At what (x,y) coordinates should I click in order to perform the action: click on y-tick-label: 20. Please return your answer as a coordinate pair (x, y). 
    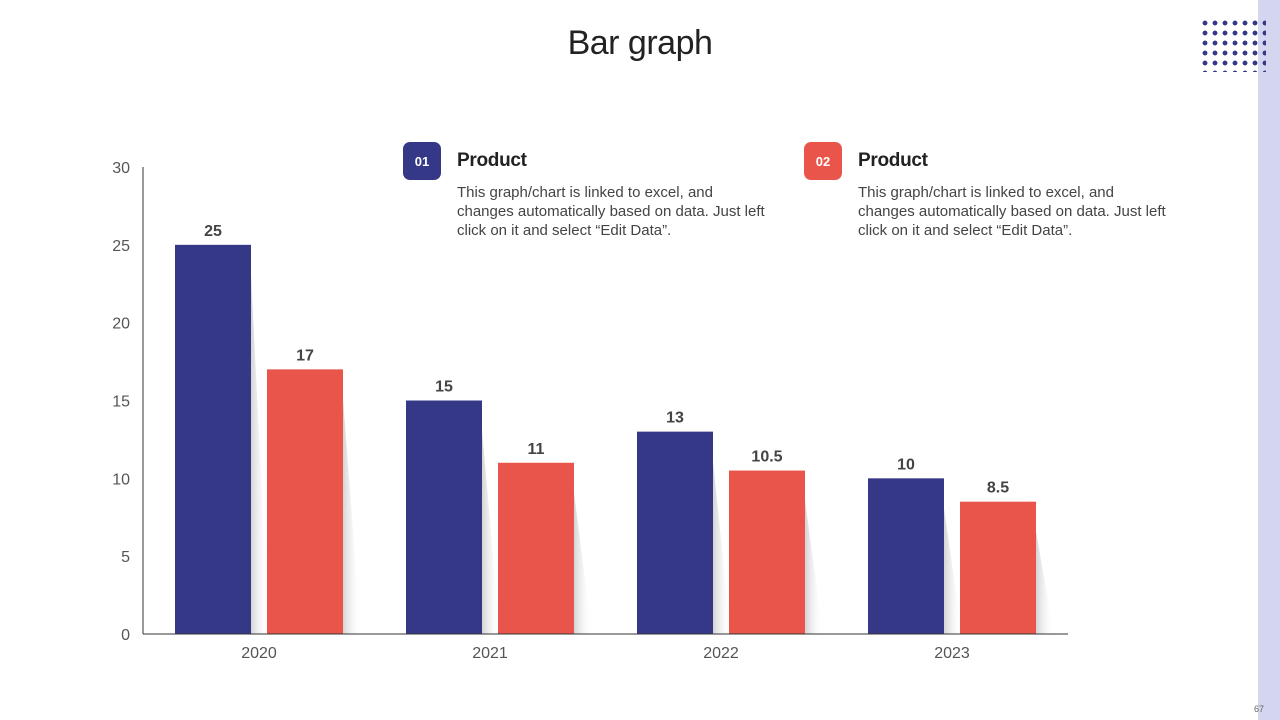
    Looking at the image, I should click on (121, 324).